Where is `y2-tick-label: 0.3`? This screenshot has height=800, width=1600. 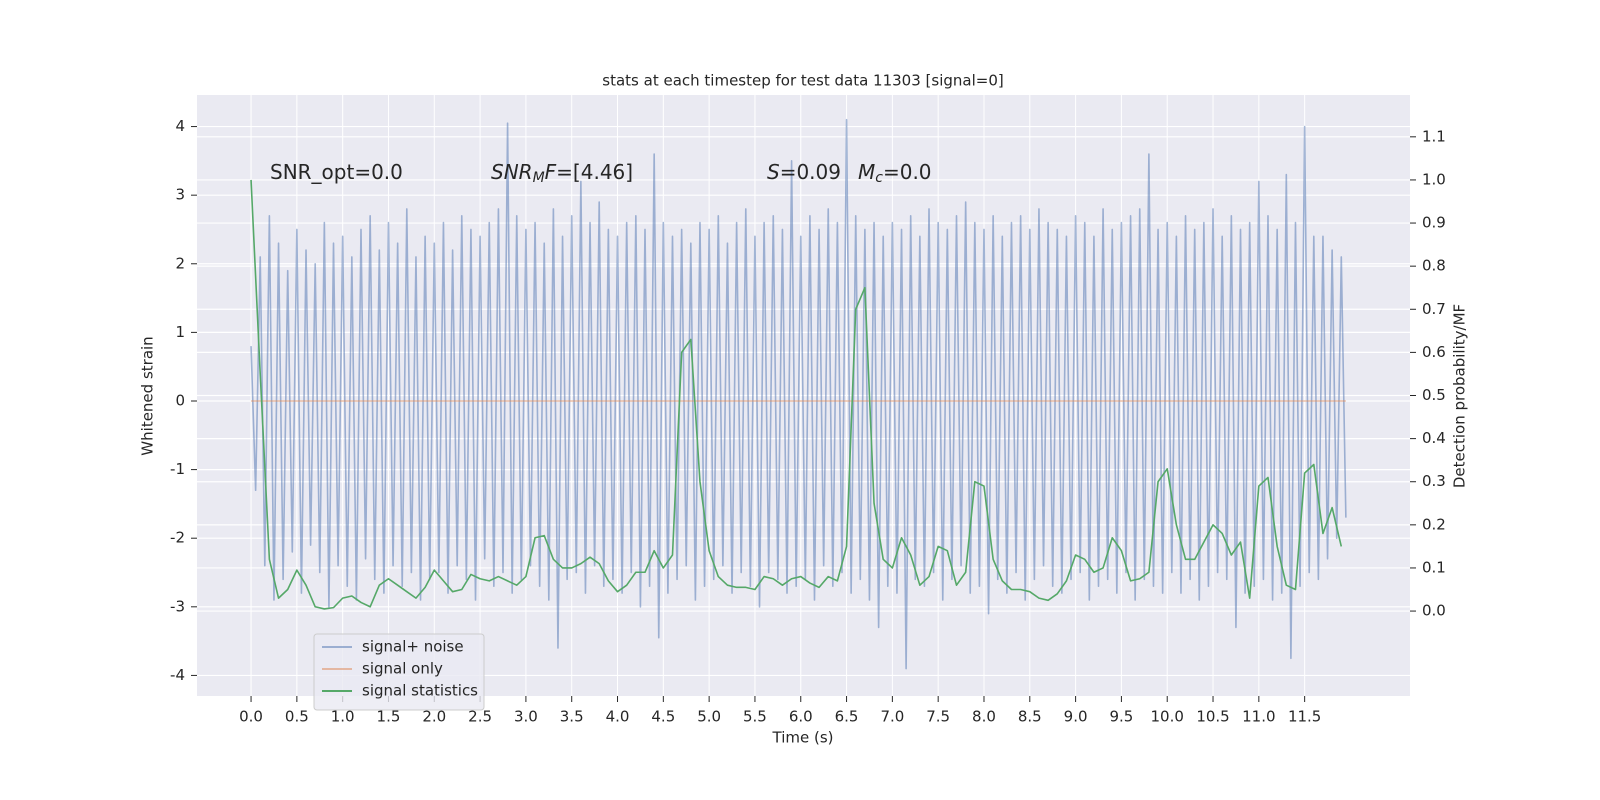 y2-tick-label: 0.3 is located at coordinates (1434, 481).